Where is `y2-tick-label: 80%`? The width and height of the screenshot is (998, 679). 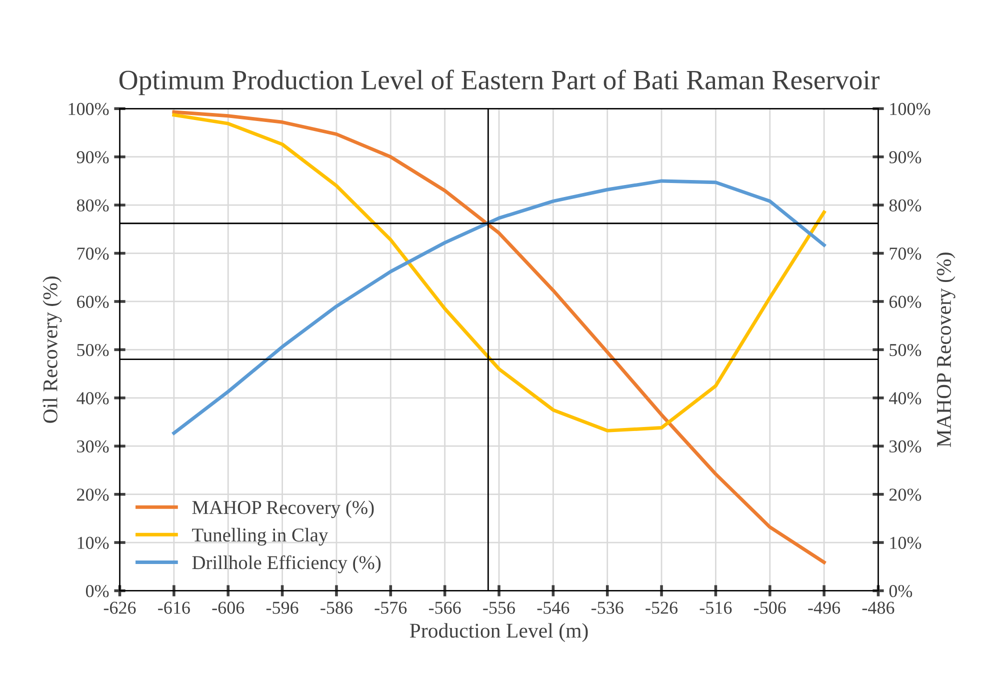
y2-tick-label: 80% is located at coordinates (905, 205).